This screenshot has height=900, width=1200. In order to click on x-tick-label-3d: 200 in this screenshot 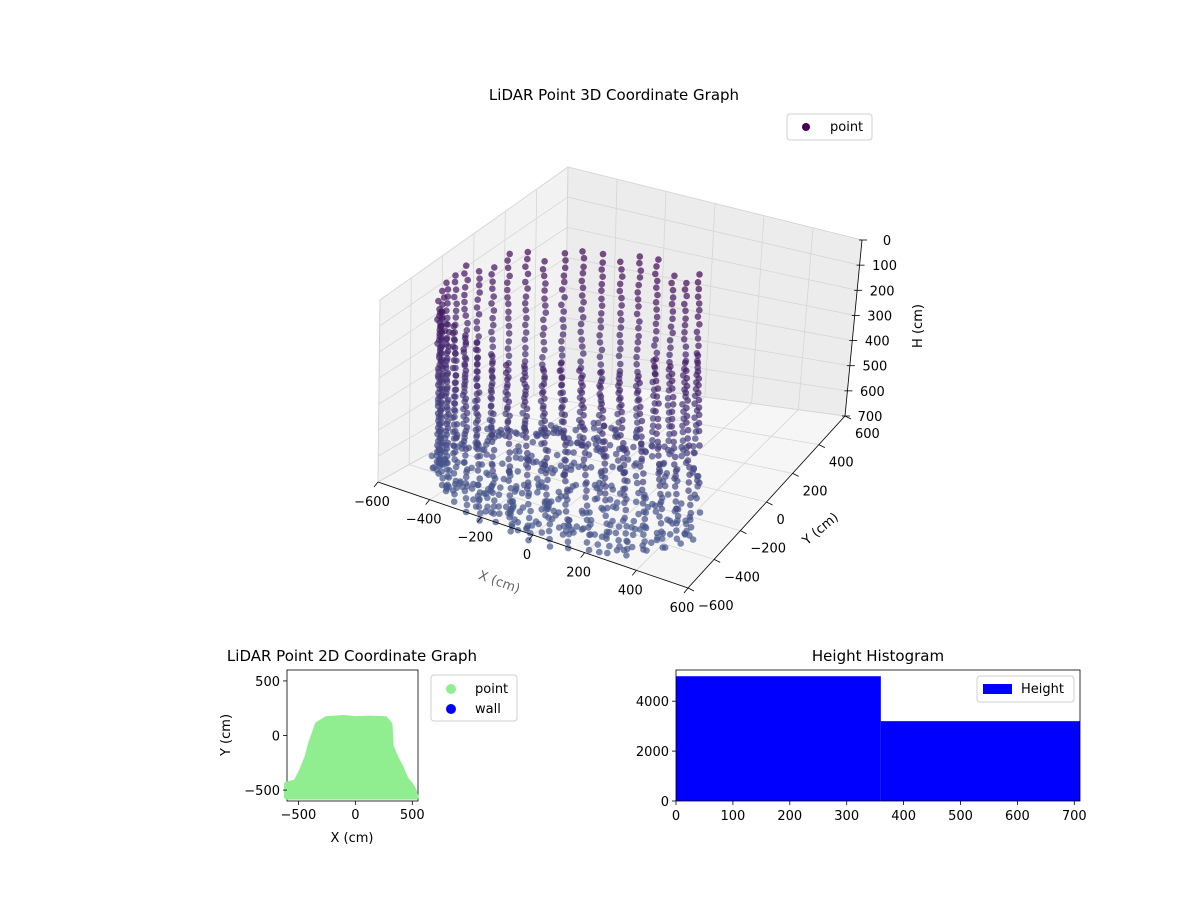, I will do `click(578, 573)`.